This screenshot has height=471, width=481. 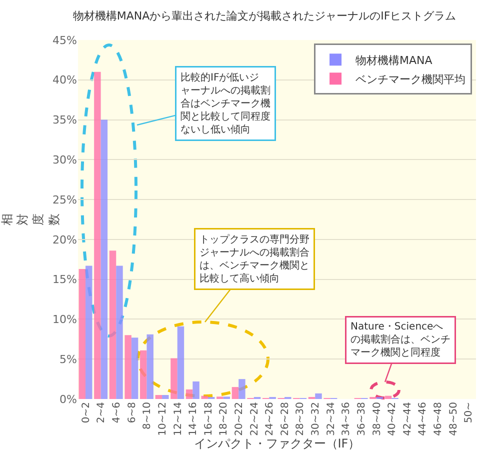 What do you see at coordinates (331, 419) in the screenshot?
I see `x-tick-label: 32~34` at bounding box center [331, 419].